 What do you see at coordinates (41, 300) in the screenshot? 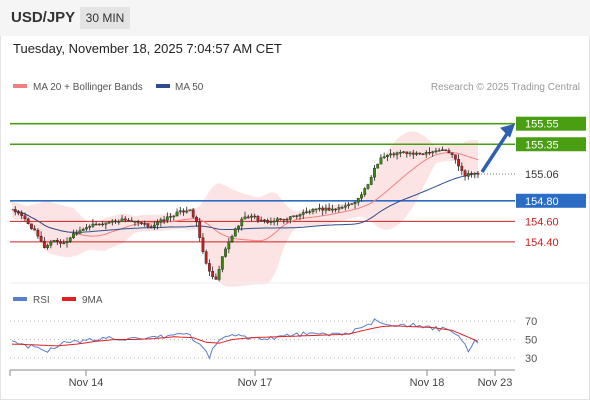
I see `rsi-legend-label: RSI` at bounding box center [41, 300].